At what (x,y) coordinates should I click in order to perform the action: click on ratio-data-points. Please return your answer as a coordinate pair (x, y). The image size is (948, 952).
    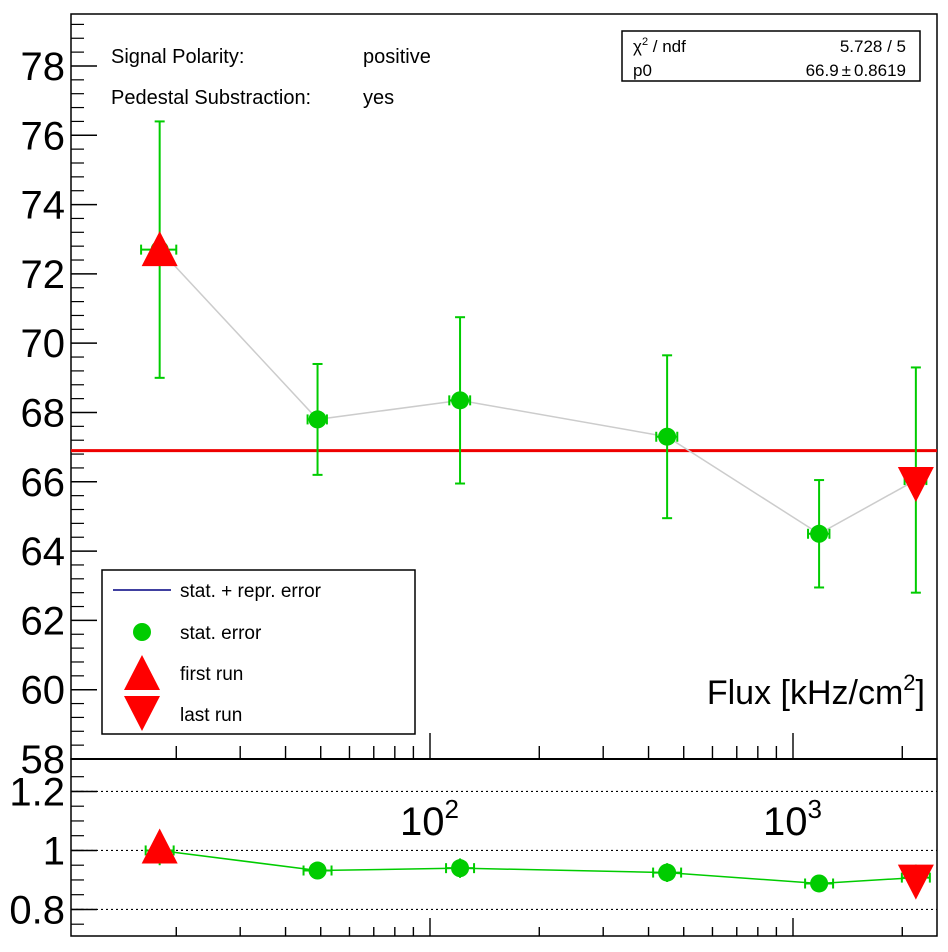
    Looking at the image, I should click on (537, 864).